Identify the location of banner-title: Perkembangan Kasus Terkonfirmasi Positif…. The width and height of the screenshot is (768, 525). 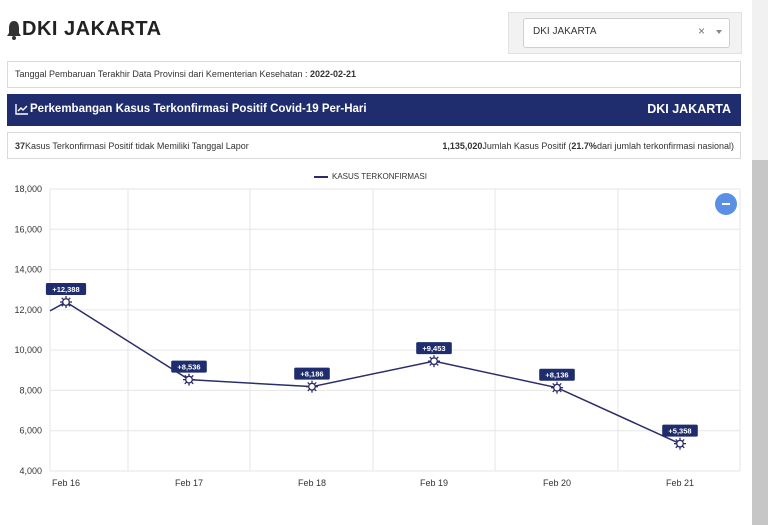
(198, 109).